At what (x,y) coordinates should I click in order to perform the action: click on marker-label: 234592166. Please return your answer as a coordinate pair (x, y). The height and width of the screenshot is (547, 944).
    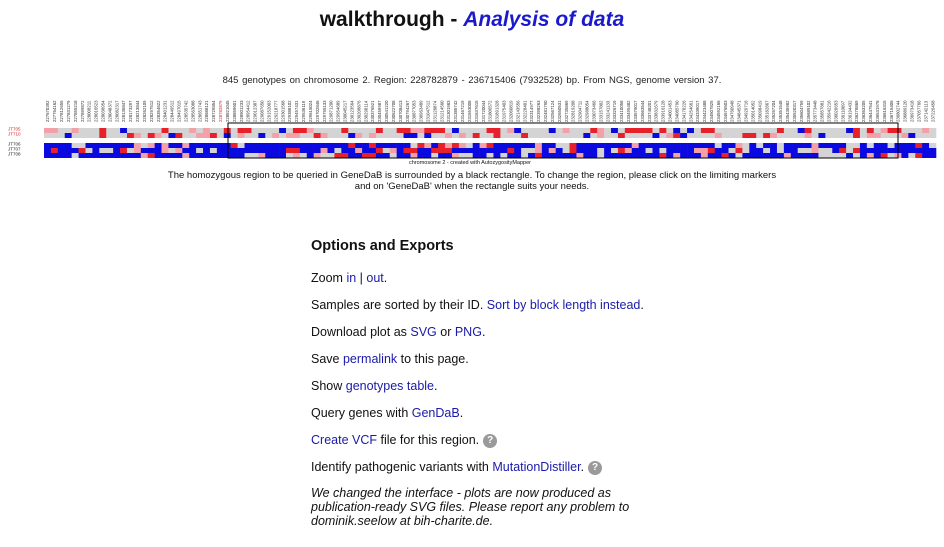
    Looking at the image, I should click on (718, 111).